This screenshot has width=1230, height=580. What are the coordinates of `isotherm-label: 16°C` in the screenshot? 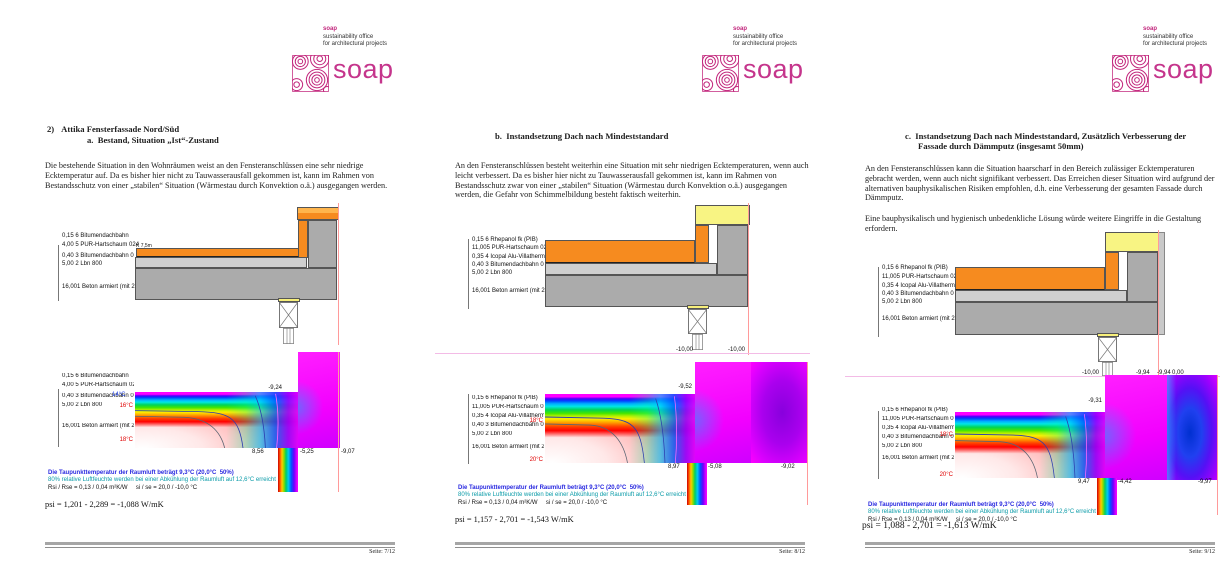 It's located at (126, 406).